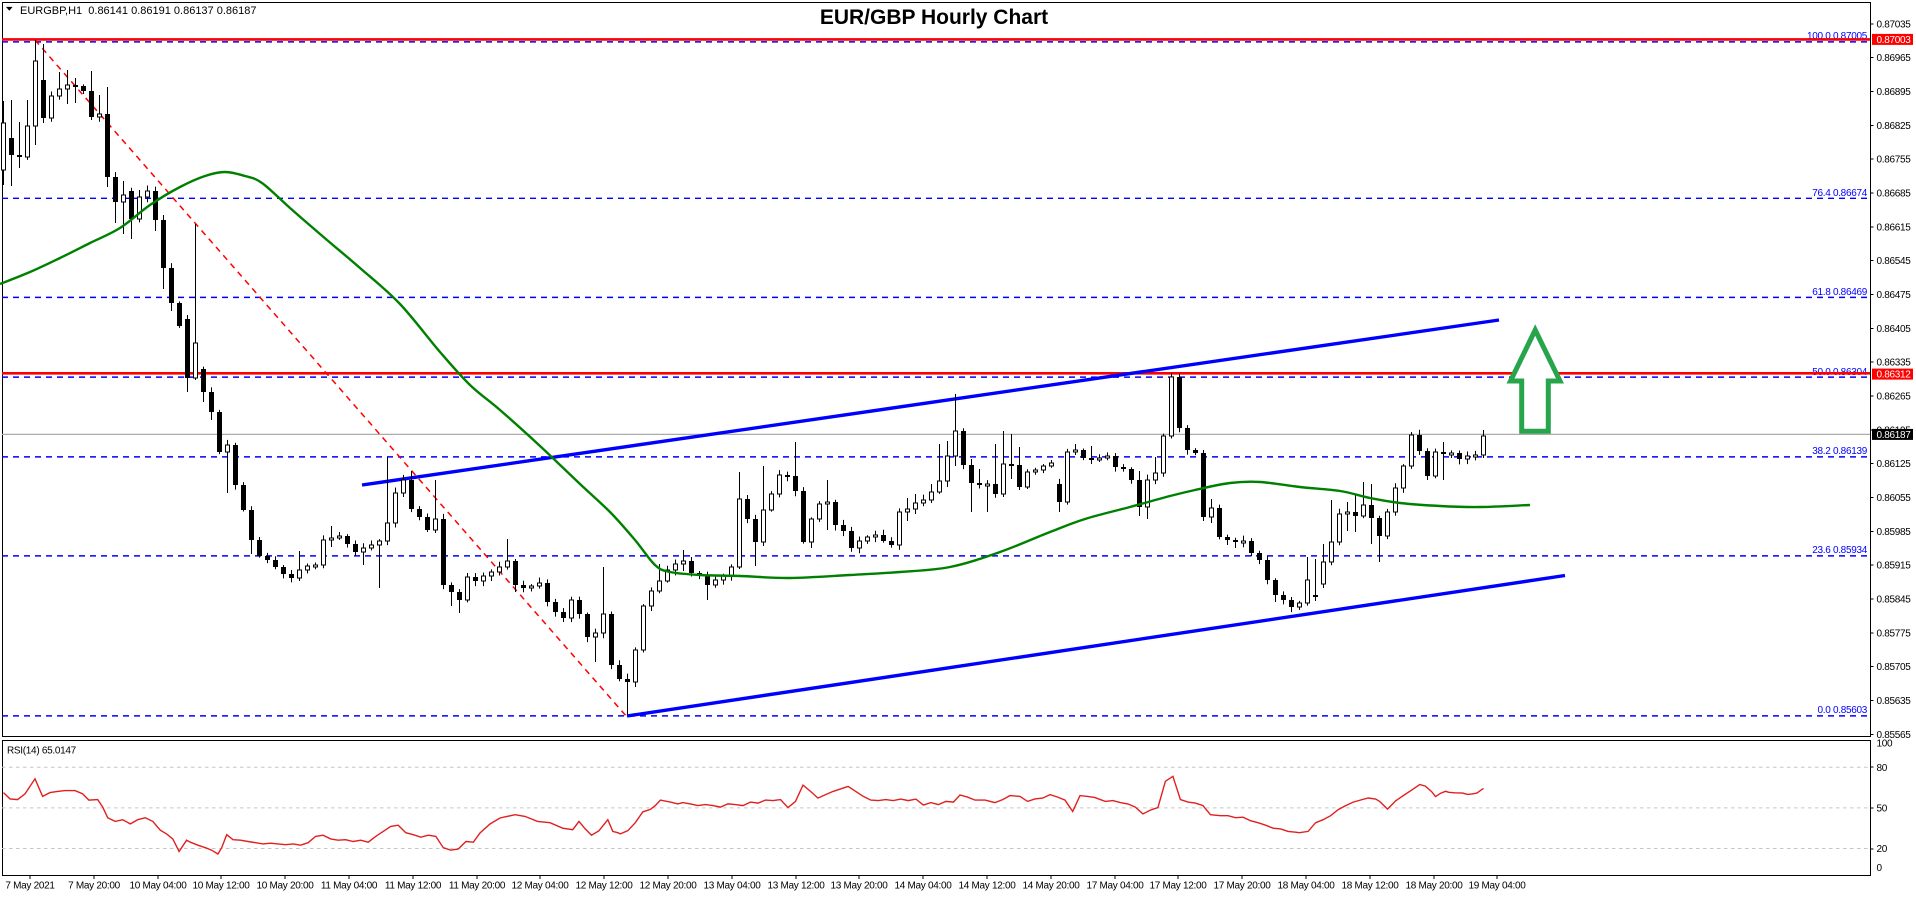 This screenshot has height=901, width=1916. Describe the element at coordinates (934, 17) in the screenshot. I see `svg-text: EUR/GBP Hourly Chart` at that location.